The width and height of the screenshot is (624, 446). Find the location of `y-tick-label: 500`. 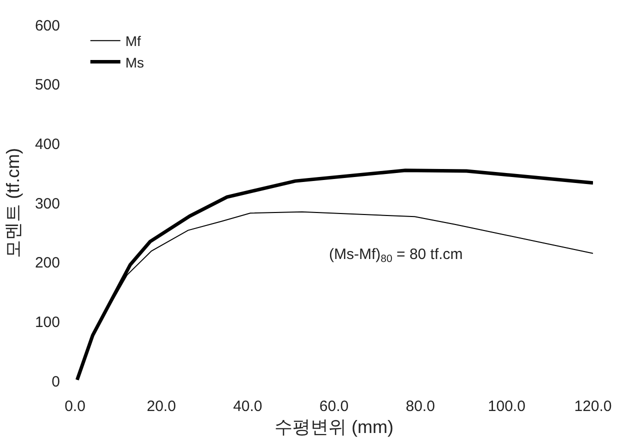

y-tick-label: 500 is located at coordinates (47, 85).